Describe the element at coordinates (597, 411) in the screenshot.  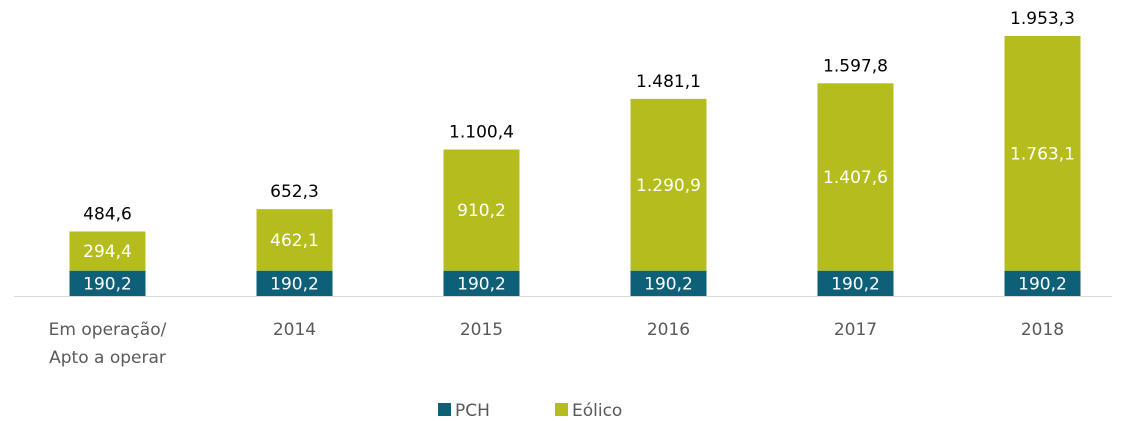
I see `legend-label: Eólico` at that location.